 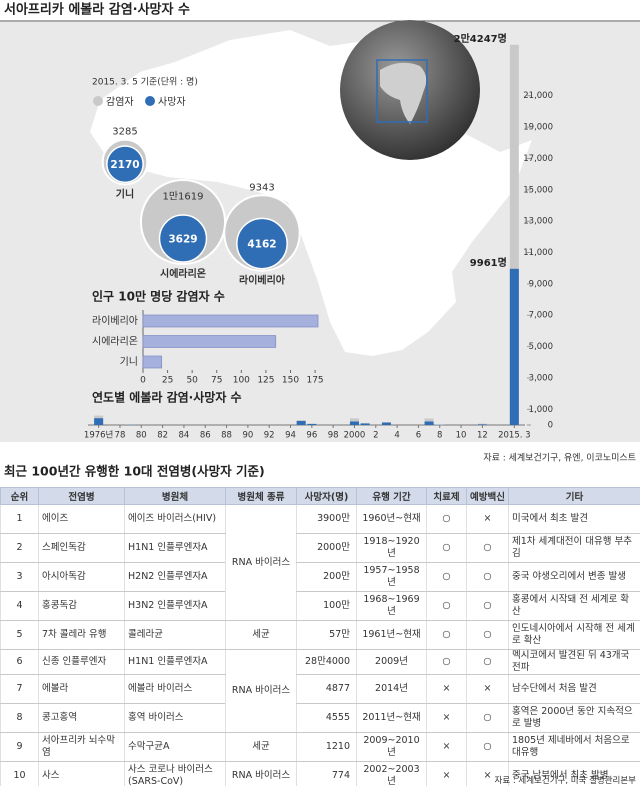 I want to click on table-source: 자료 : 세계보건기구, 미국 질병관리본부, so click(x=565, y=781).